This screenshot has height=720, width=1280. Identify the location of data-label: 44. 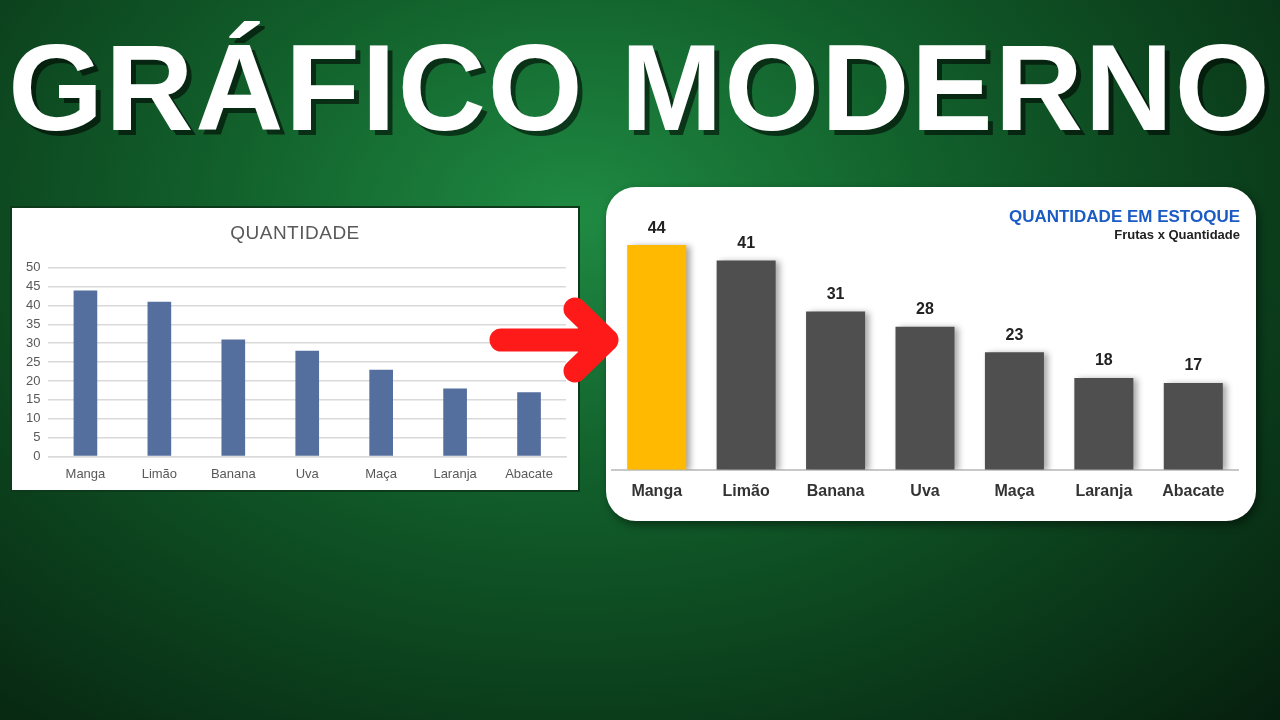
(656, 227).